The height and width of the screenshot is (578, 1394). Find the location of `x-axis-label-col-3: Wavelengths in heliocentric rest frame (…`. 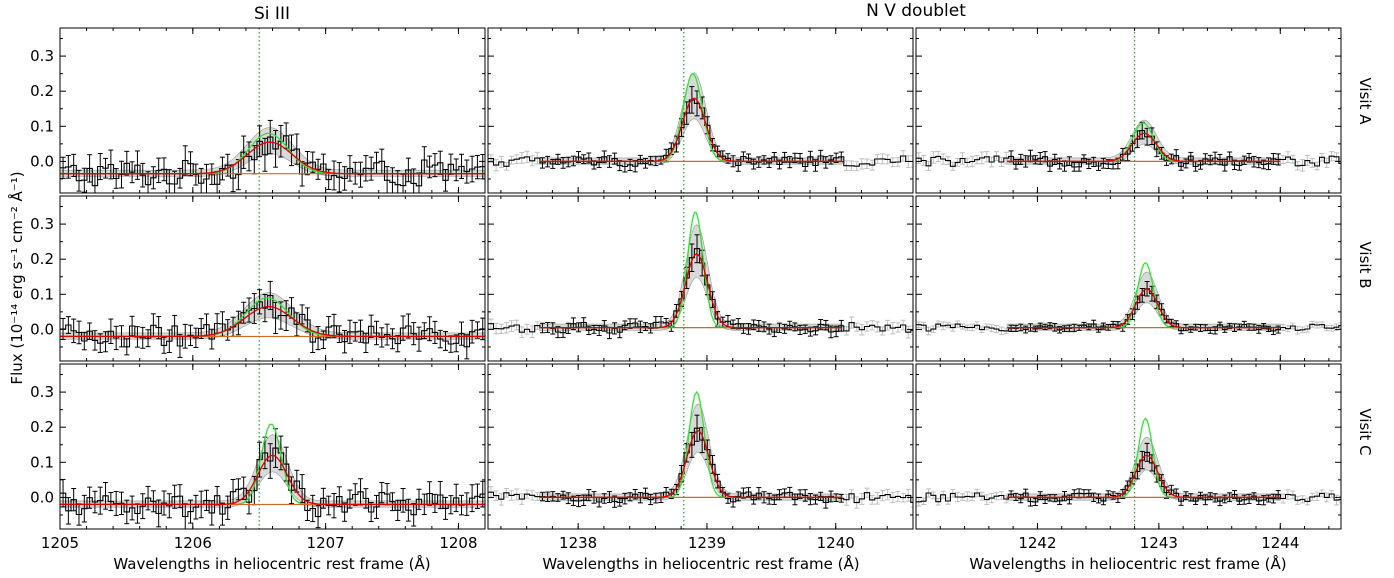

x-axis-label-col-3: Wavelengths in heliocentric rest frame (… is located at coordinates (1127, 563).